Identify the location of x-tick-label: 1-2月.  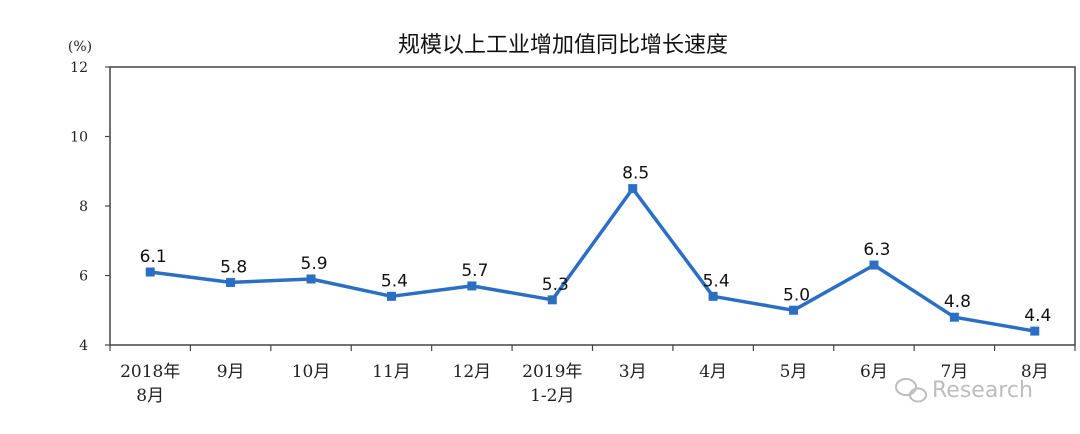
(552, 396).